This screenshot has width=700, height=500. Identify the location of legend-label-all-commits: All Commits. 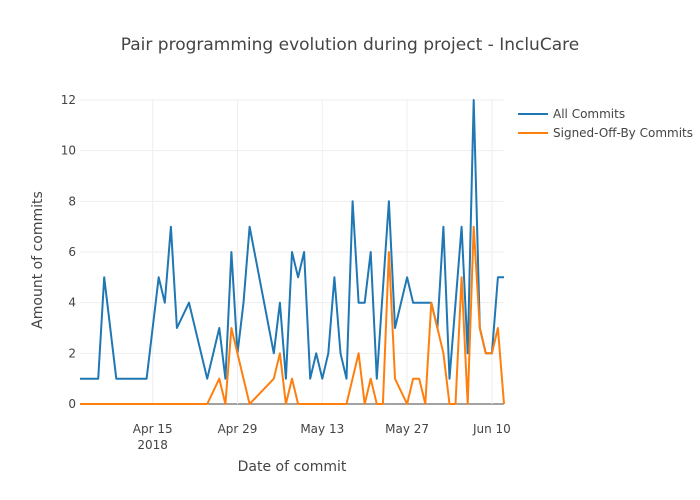
(589, 114).